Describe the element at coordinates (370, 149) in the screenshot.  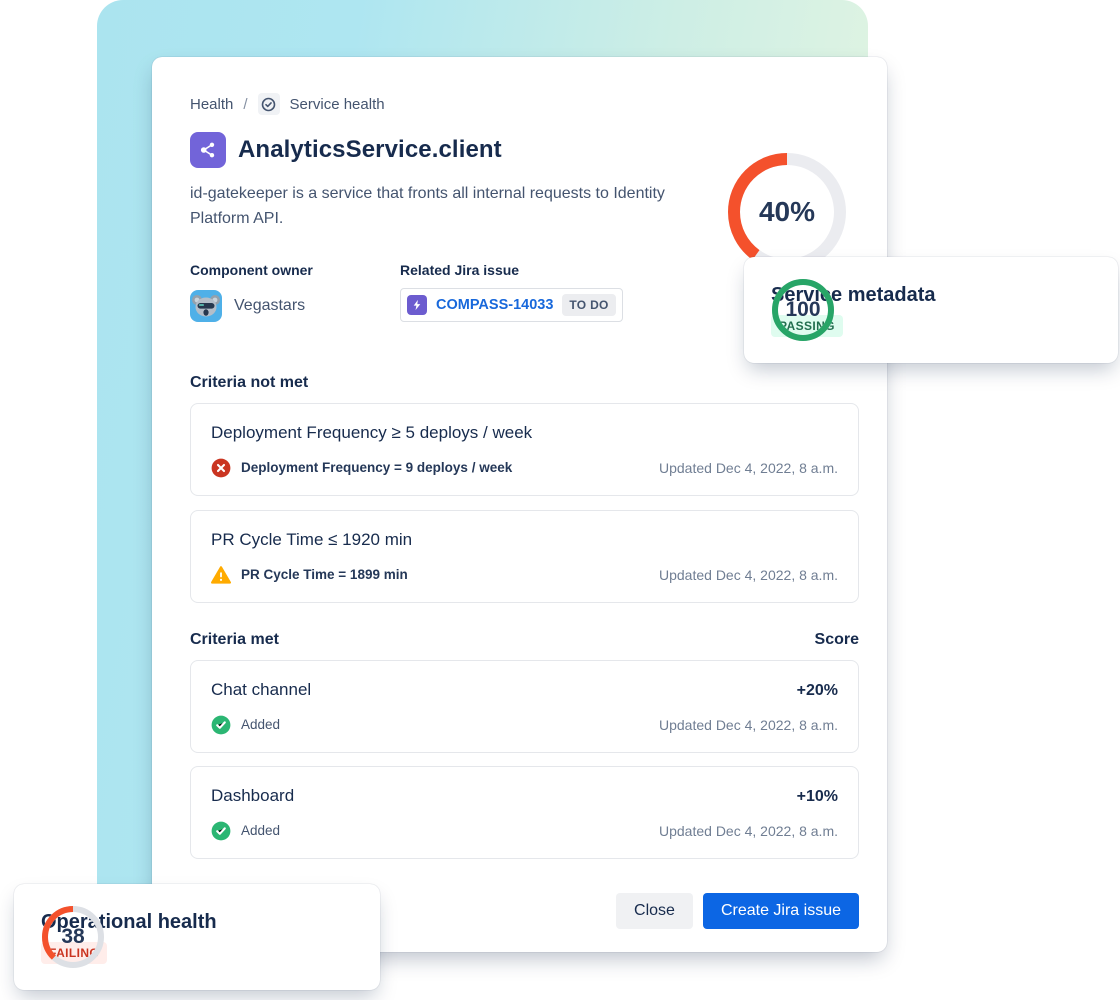
I see `page-title: AnalyticsService.client` at that location.